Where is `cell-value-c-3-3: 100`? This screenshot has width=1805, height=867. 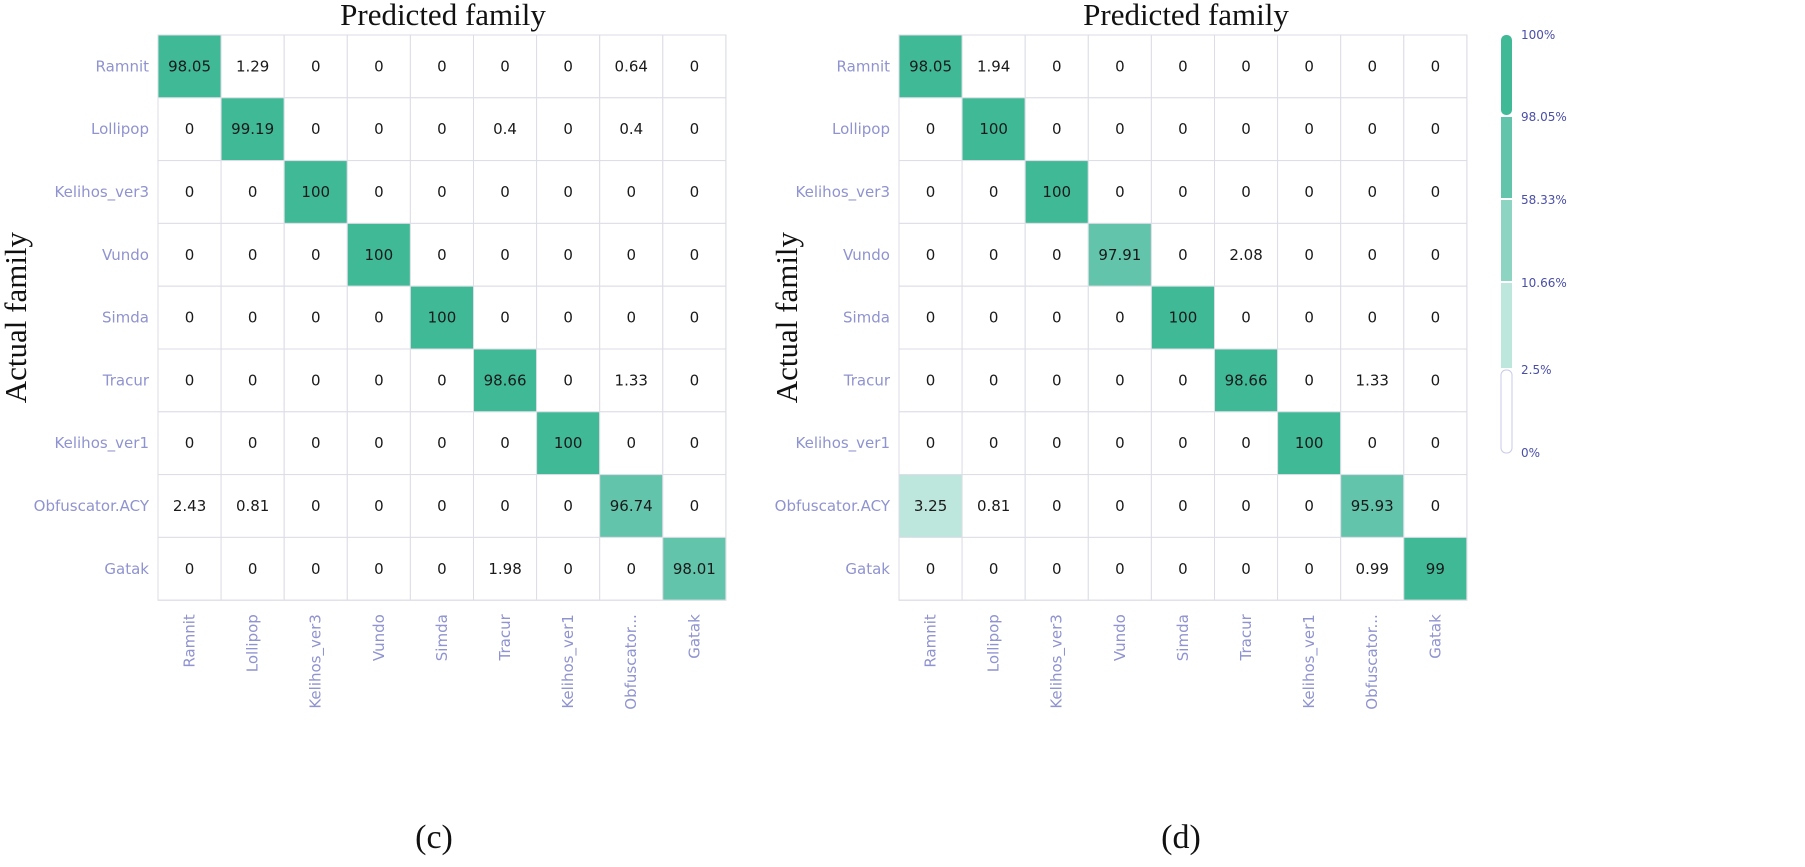 cell-value-c-3-3: 100 is located at coordinates (379, 255).